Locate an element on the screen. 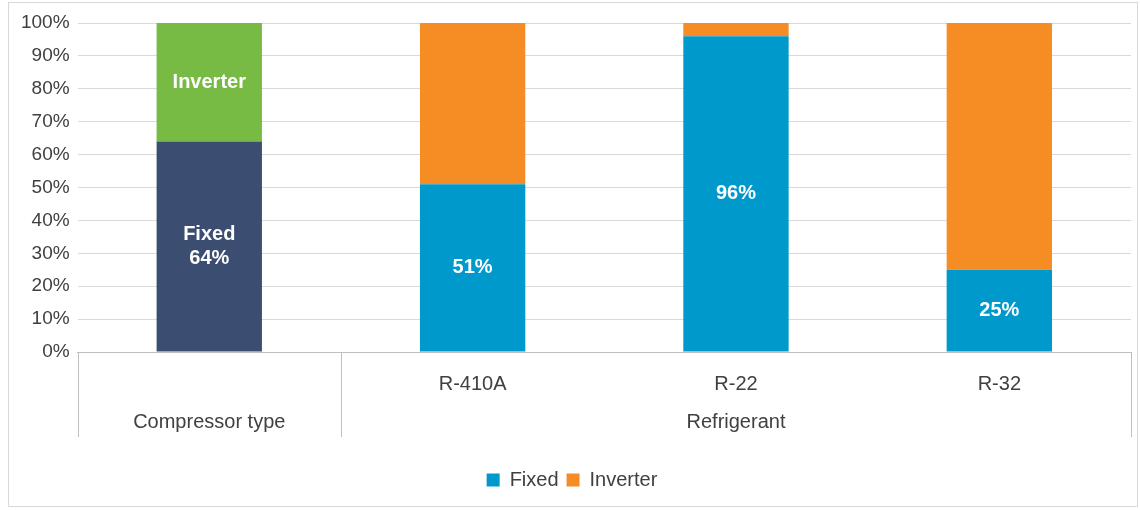 The image size is (1140, 510). y-tick-label: 0% is located at coordinates (56, 351).